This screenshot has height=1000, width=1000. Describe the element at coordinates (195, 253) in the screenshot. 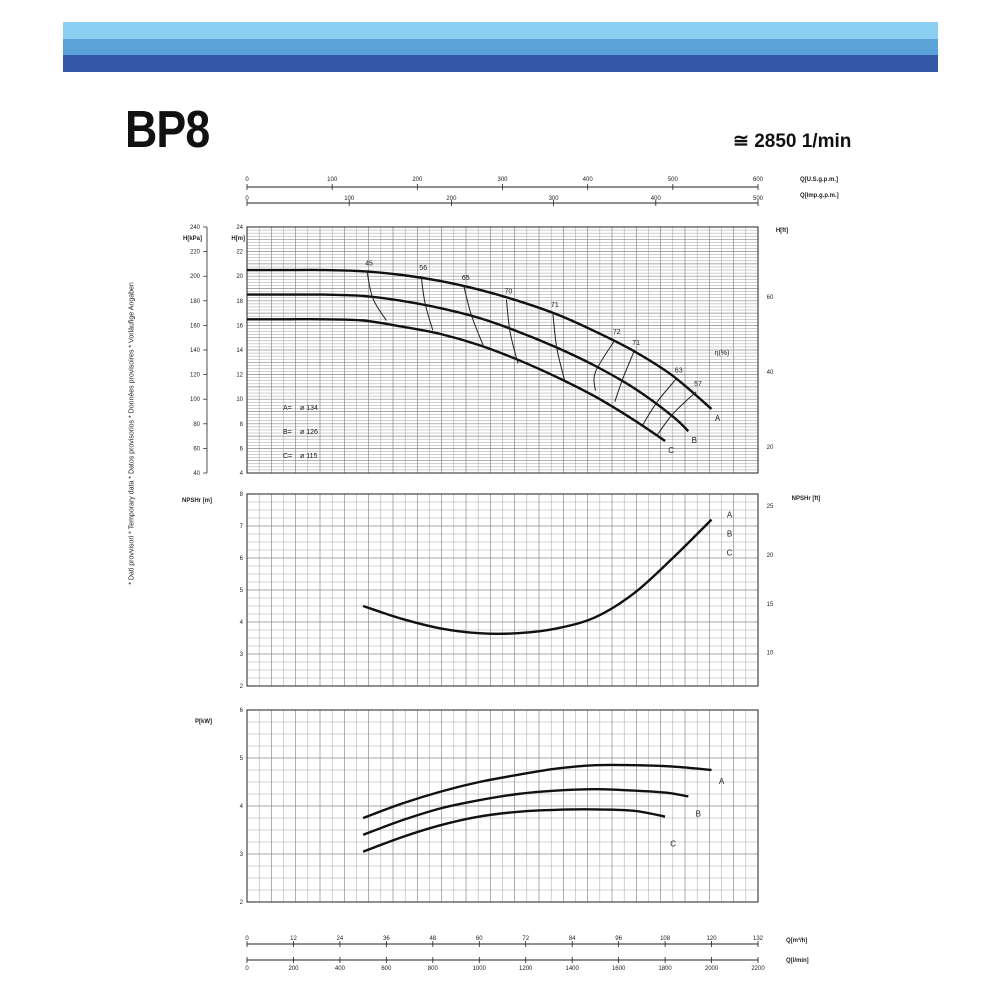

I see `head-ytick-kpa-label: 220` at that location.